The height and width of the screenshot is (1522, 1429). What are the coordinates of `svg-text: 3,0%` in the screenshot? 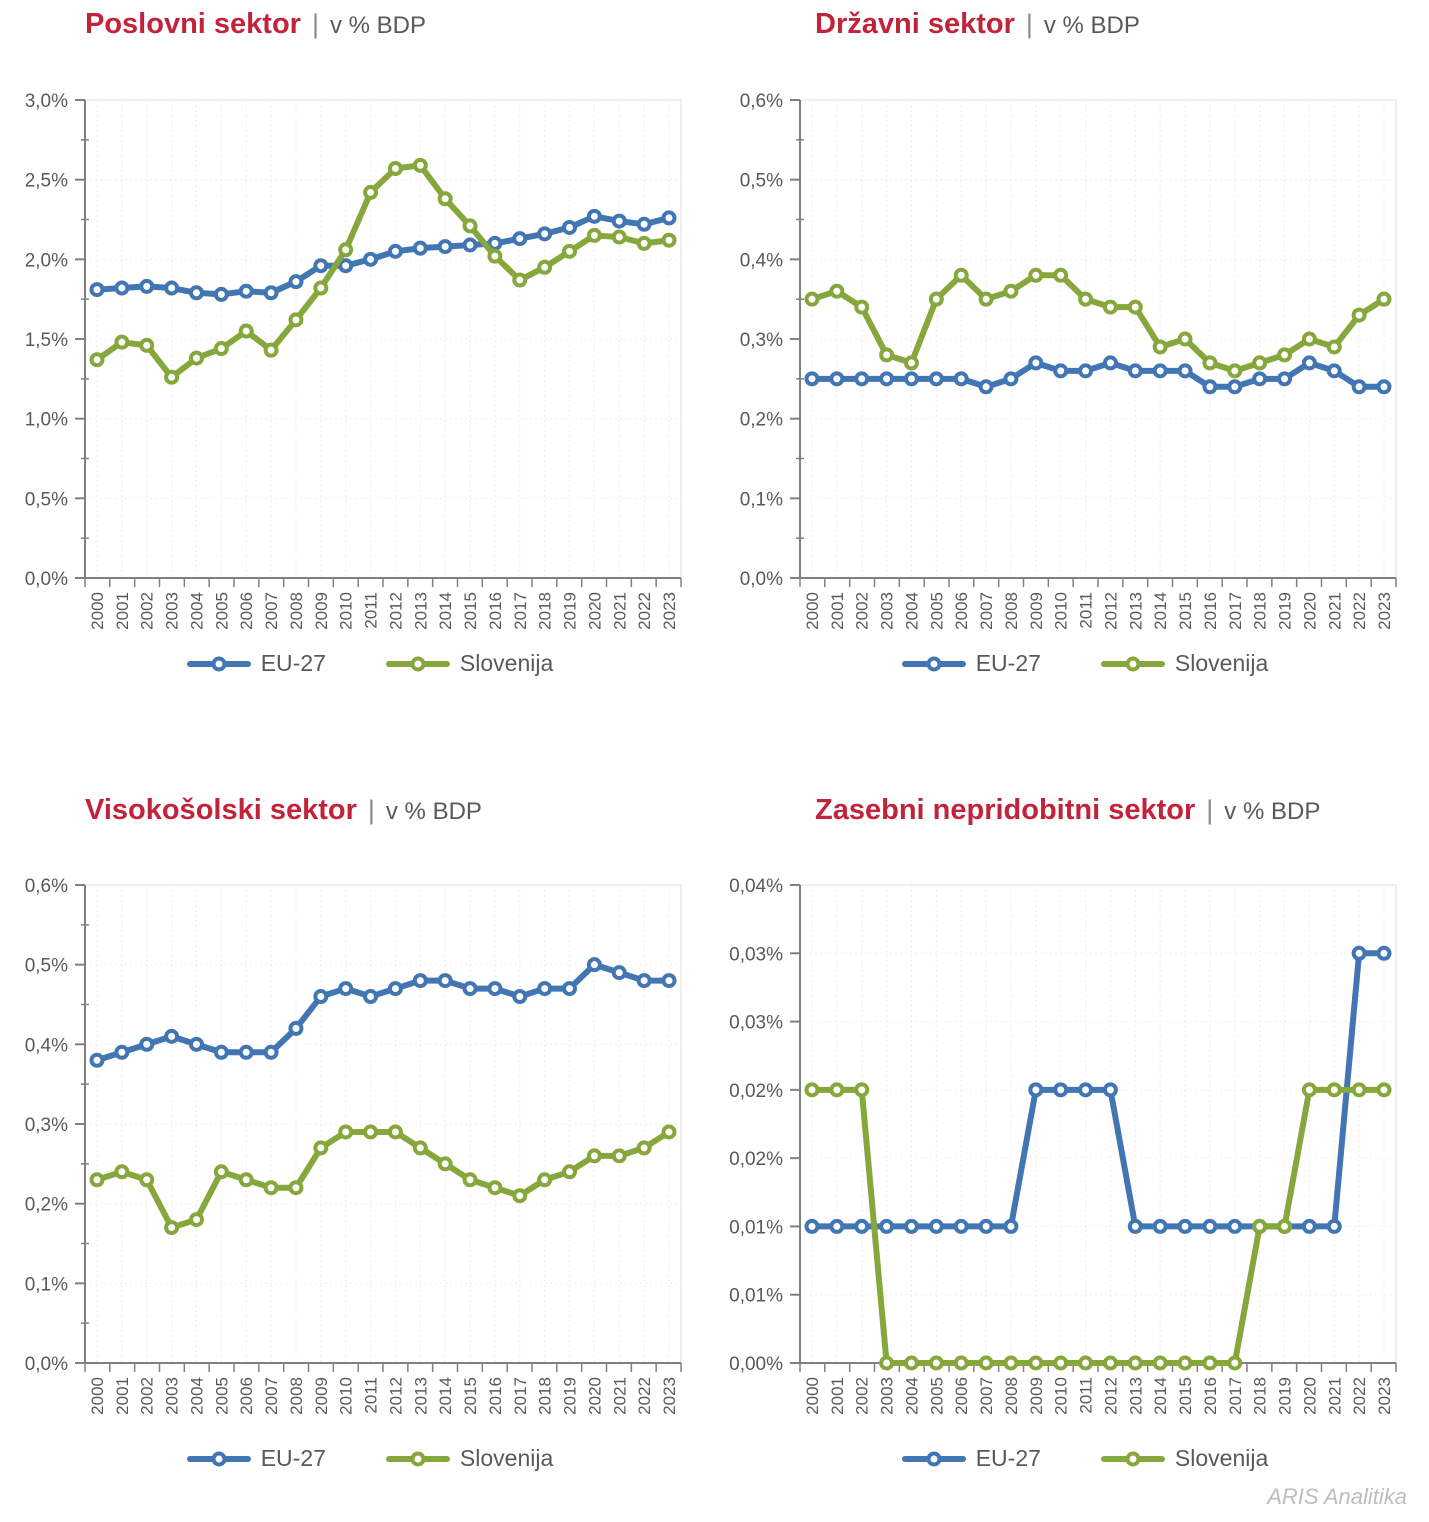 It's located at (46, 101).